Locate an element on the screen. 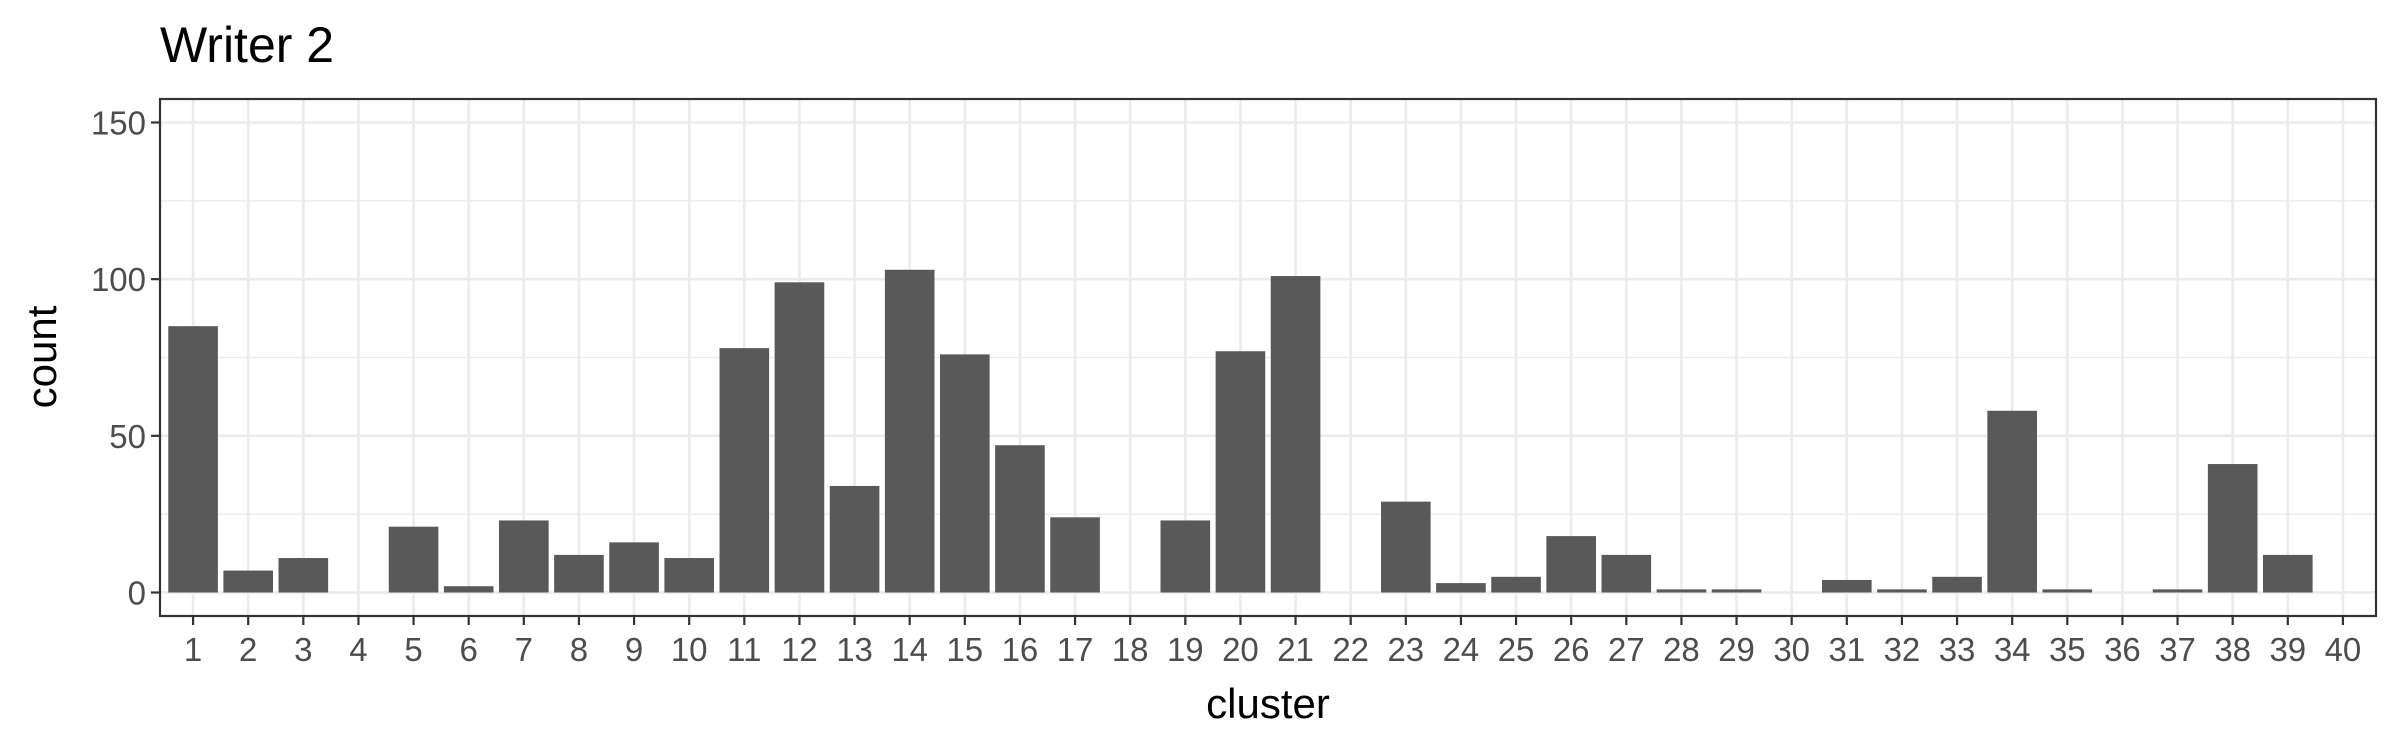 This screenshot has height=750, width=2400. x-tick-label: 1 is located at coordinates (193, 649).